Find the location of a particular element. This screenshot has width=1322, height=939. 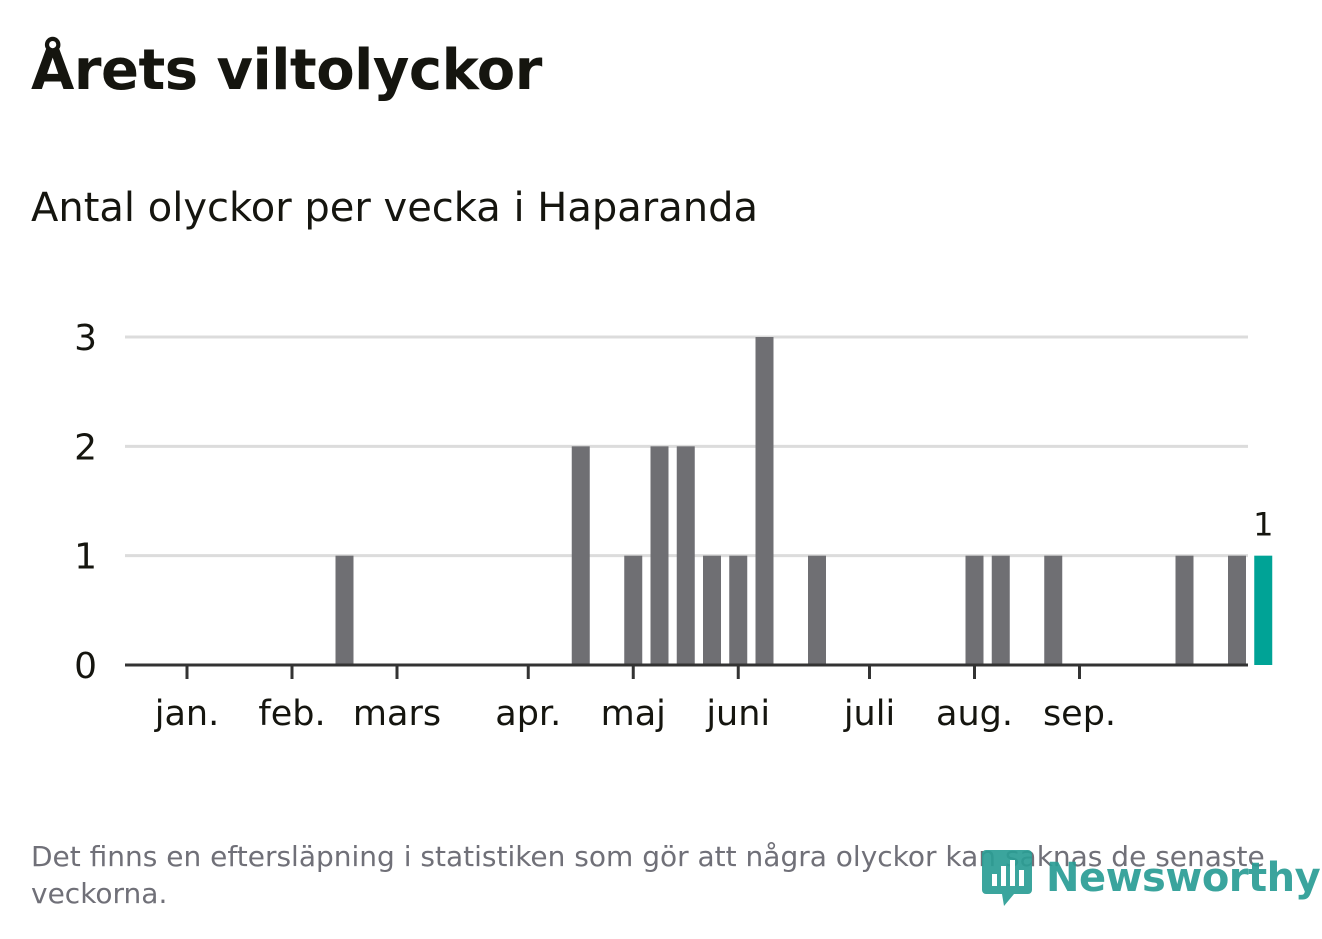

y-axis-labels: 0 1 2 3 is located at coordinates (85, 502).